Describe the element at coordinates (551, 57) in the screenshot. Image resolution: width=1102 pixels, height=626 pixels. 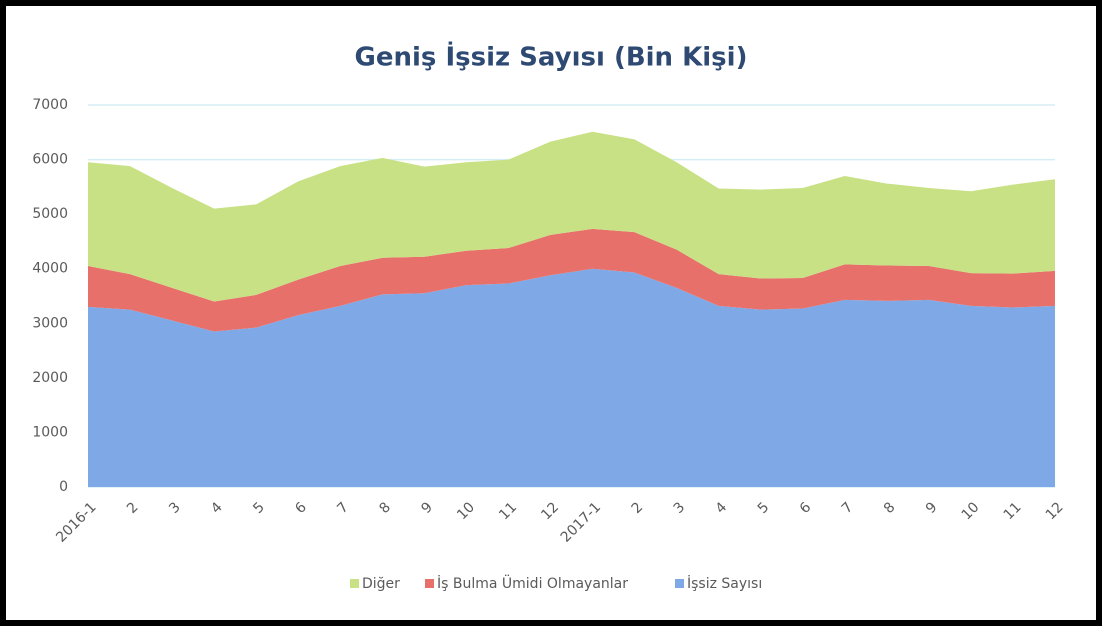
I see `chart-title: Geniş İşsiz Sayısı (Bin Kişi)` at that location.